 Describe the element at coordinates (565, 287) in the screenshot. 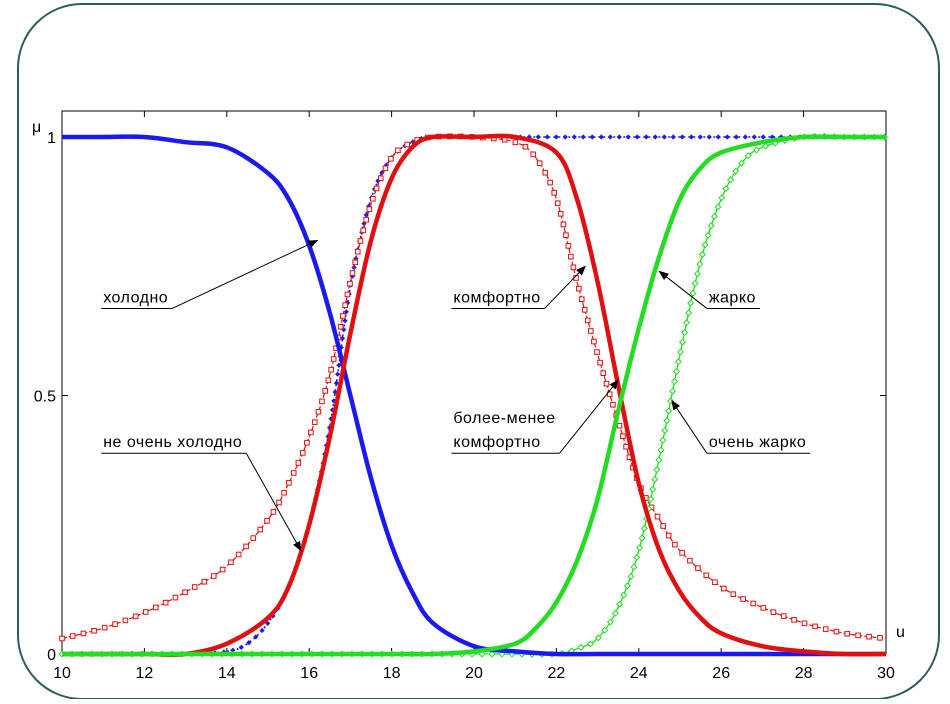

I see `annotation-arrow` at that location.